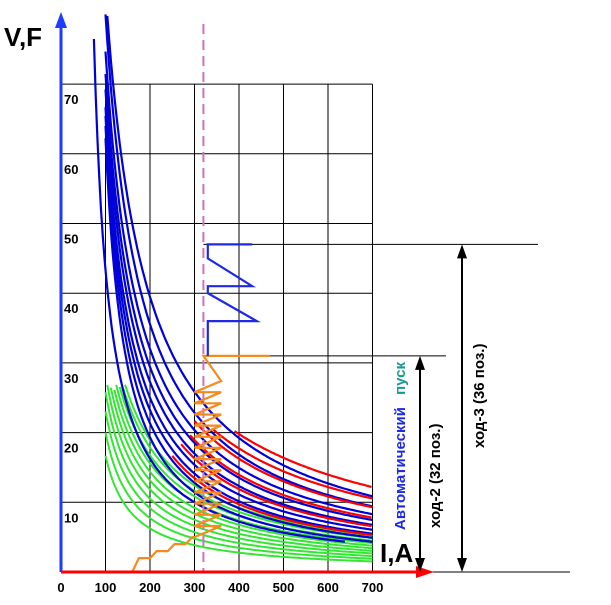  Describe the element at coordinates (60, 587) in the screenshot. I see `x-tick-0: 0` at that location.